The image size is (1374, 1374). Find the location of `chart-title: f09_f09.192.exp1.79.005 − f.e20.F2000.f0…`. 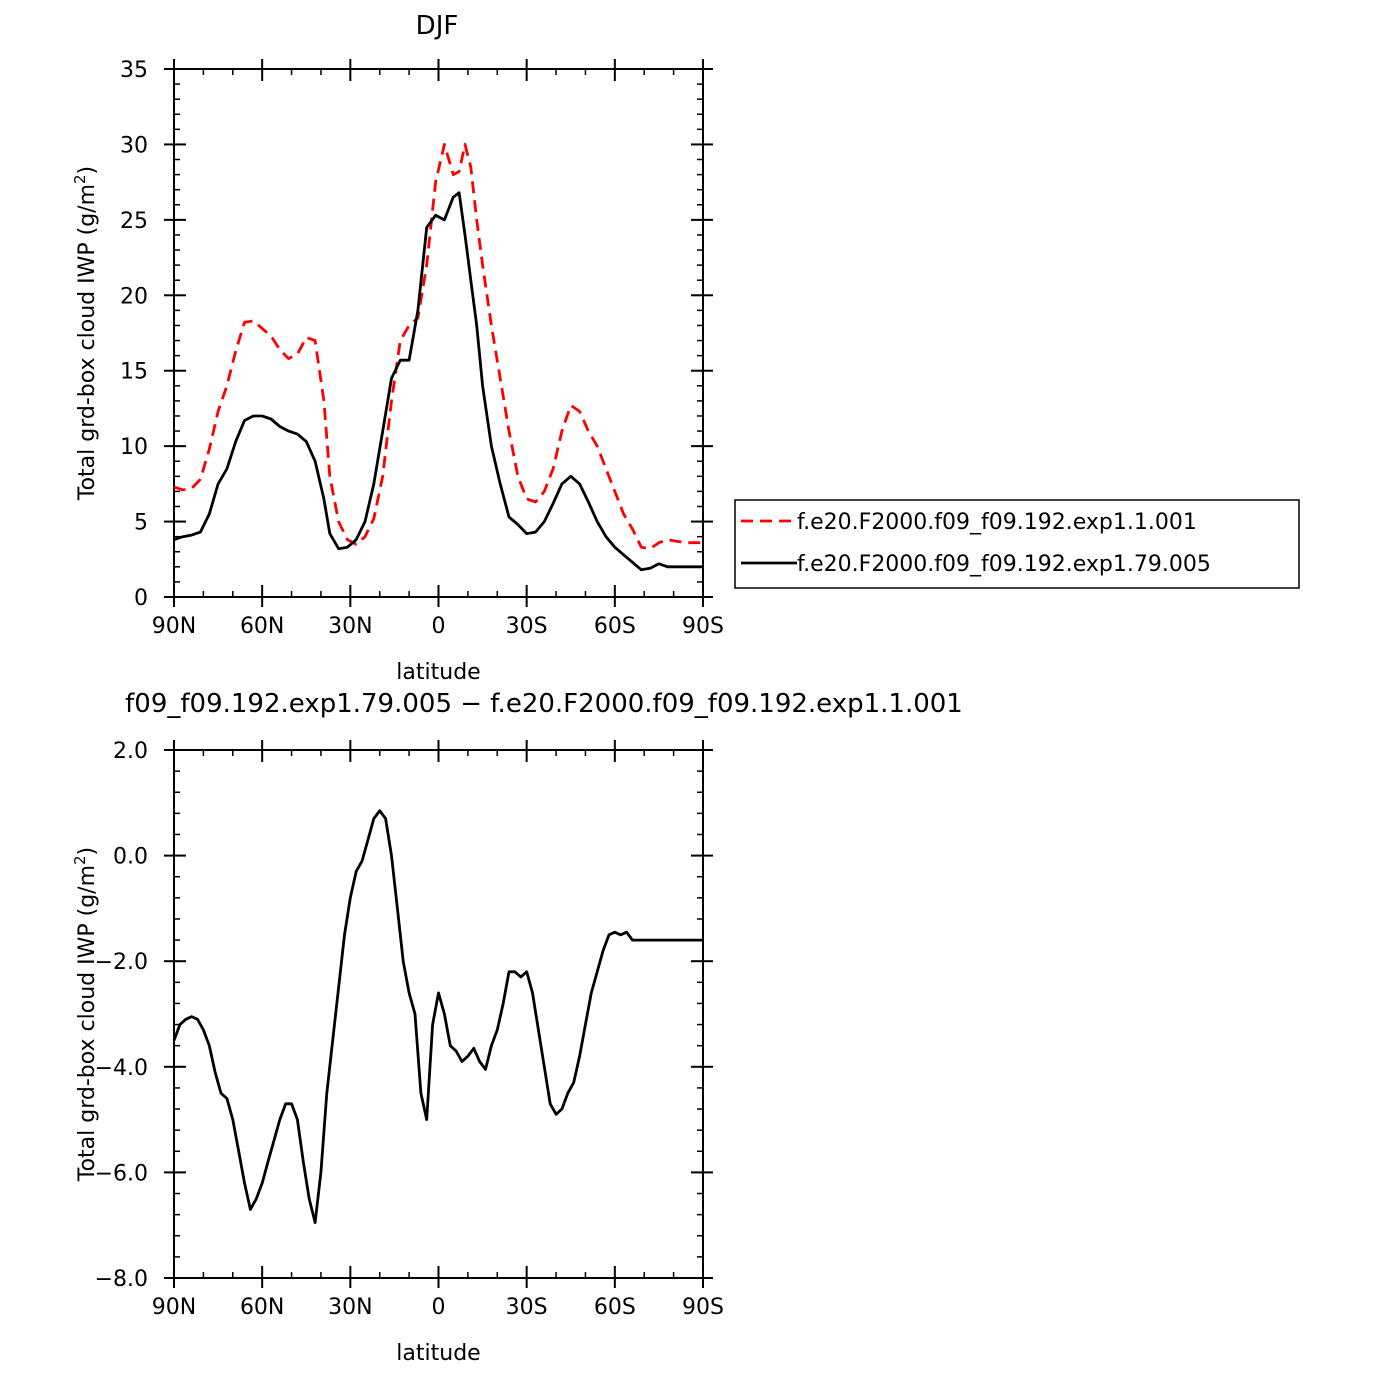

chart-title: f09_f09.192.exp1.79.005 − f.e20.F2000.f0… is located at coordinates (544, 704).